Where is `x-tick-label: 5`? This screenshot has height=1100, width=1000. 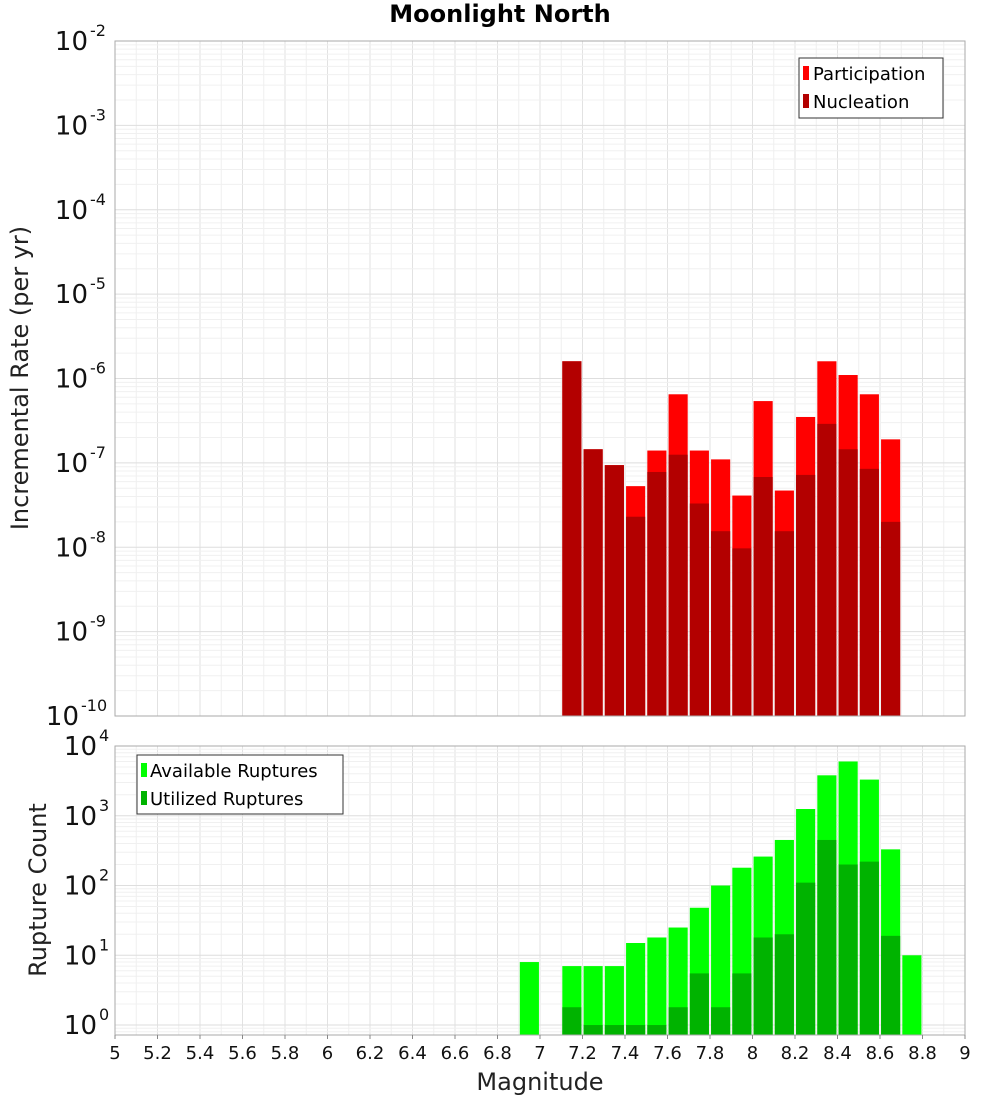 x-tick-label: 5 is located at coordinates (114, 1053).